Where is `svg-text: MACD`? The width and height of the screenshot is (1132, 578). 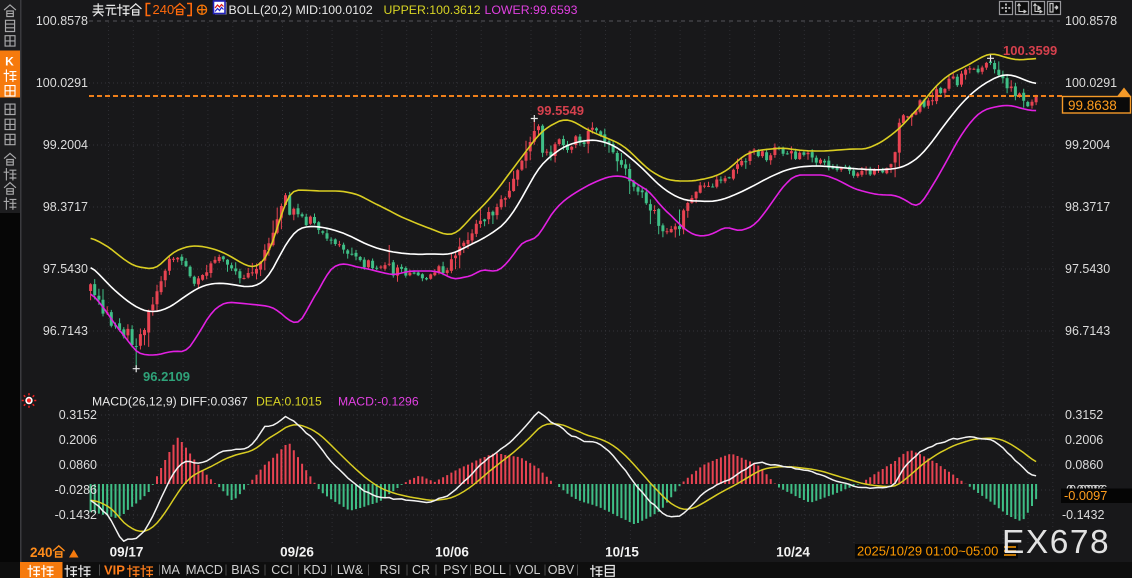
svg-text: MACD is located at coordinates (204, 570).